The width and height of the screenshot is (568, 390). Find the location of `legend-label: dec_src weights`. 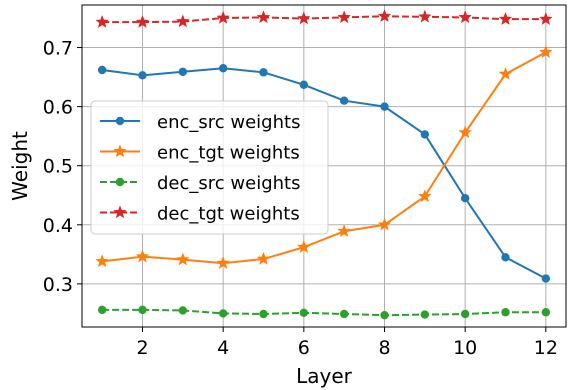

legend-label: dec_src weights is located at coordinates (228, 183).